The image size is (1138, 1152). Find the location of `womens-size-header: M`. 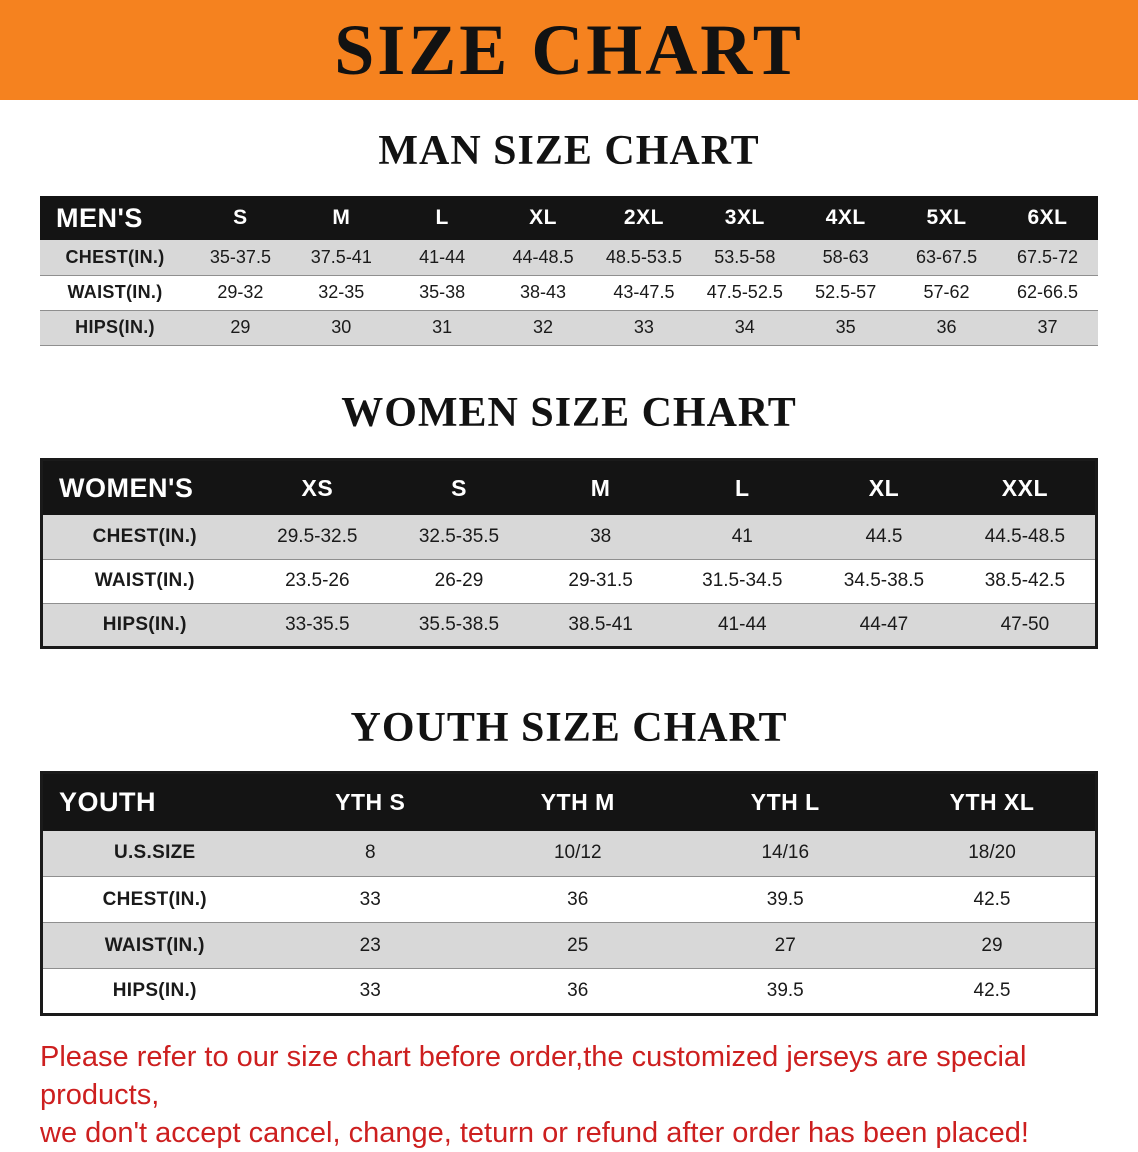

womens-size-header: M is located at coordinates (600, 487).